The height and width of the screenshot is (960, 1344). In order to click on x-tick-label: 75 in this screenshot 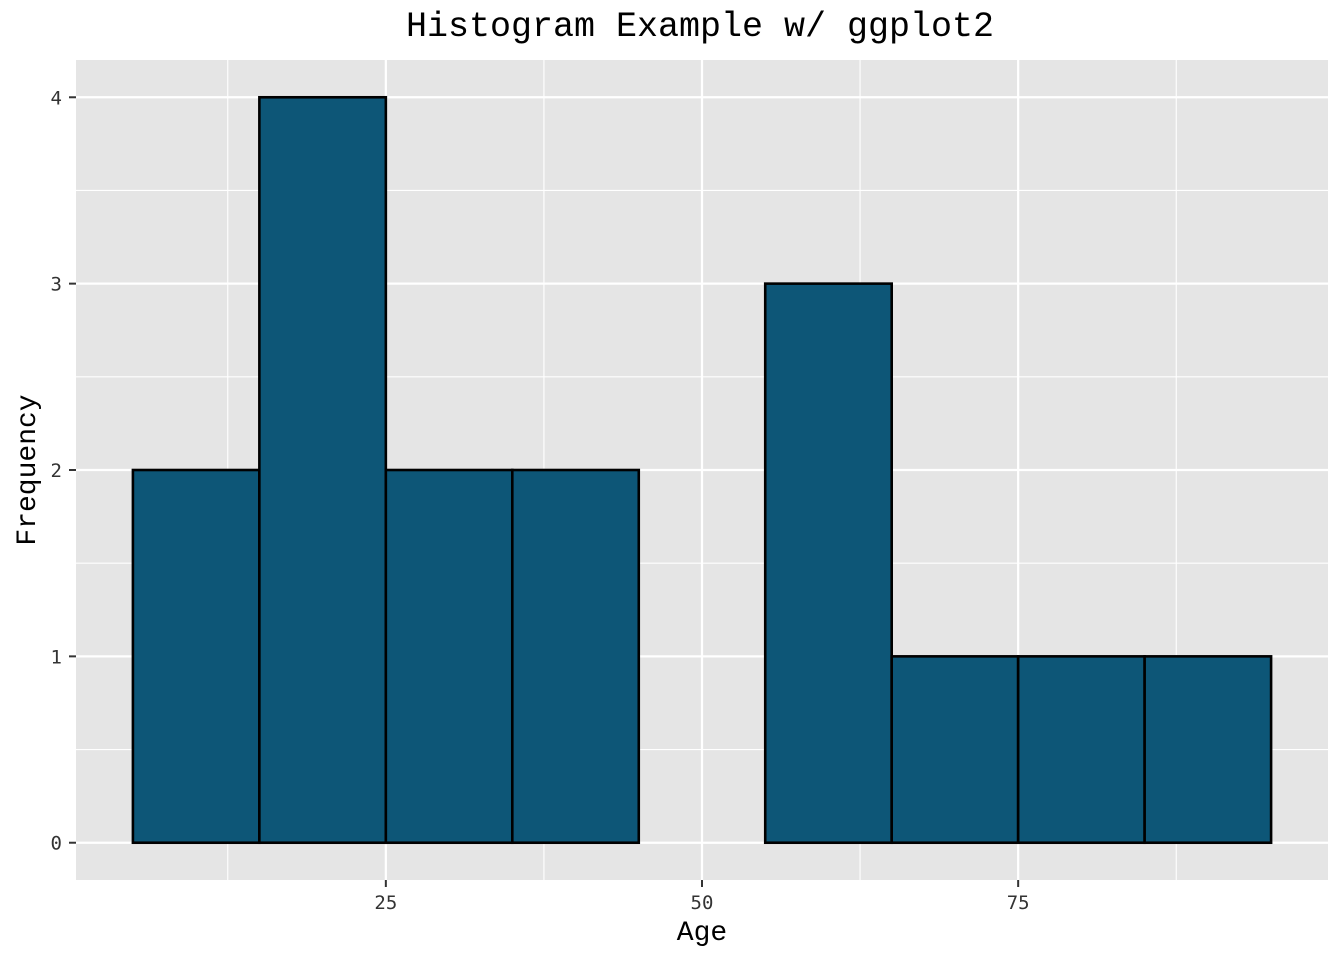, I will do `click(1018, 903)`.